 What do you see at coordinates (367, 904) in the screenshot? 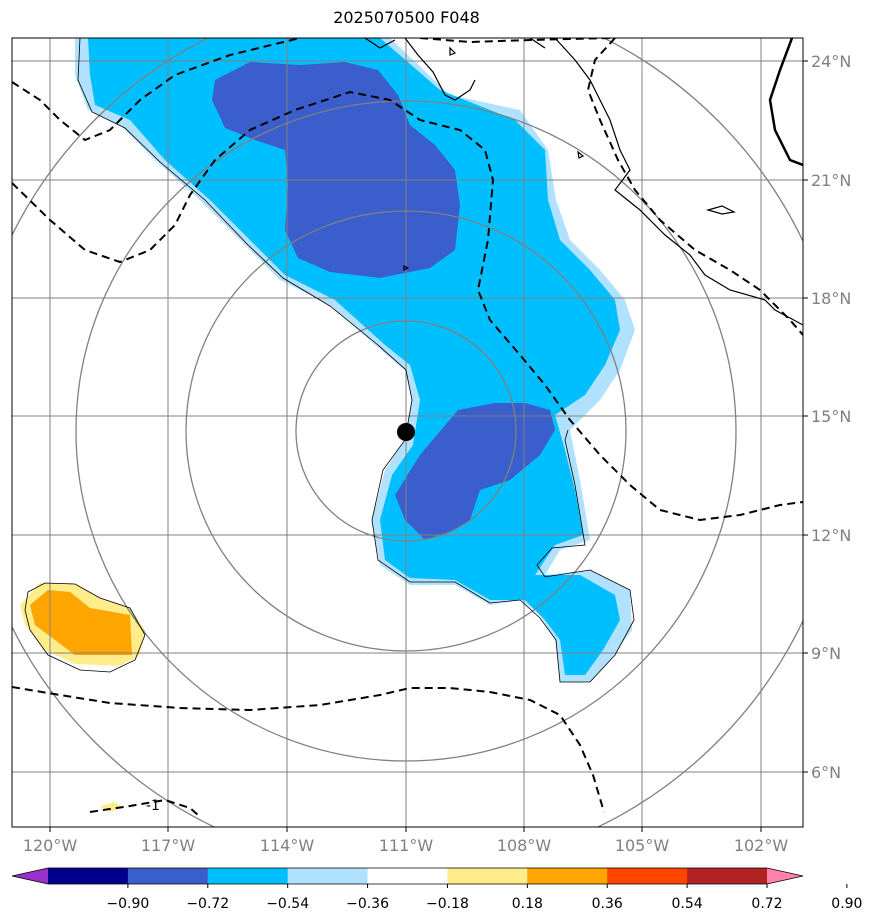
I see `colorbar-tick-label: −0.36` at bounding box center [367, 904].